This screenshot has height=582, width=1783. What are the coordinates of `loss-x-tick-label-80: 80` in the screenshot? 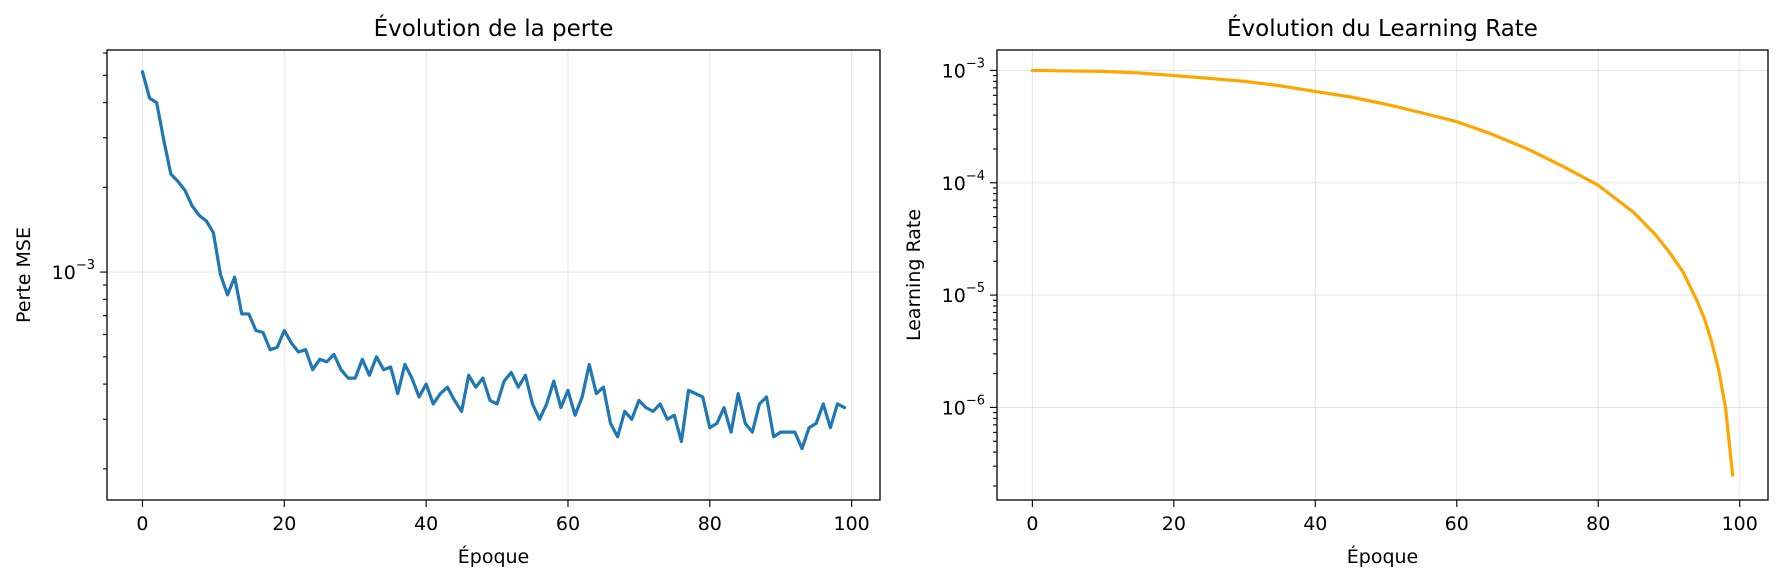 It's located at (710, 524).